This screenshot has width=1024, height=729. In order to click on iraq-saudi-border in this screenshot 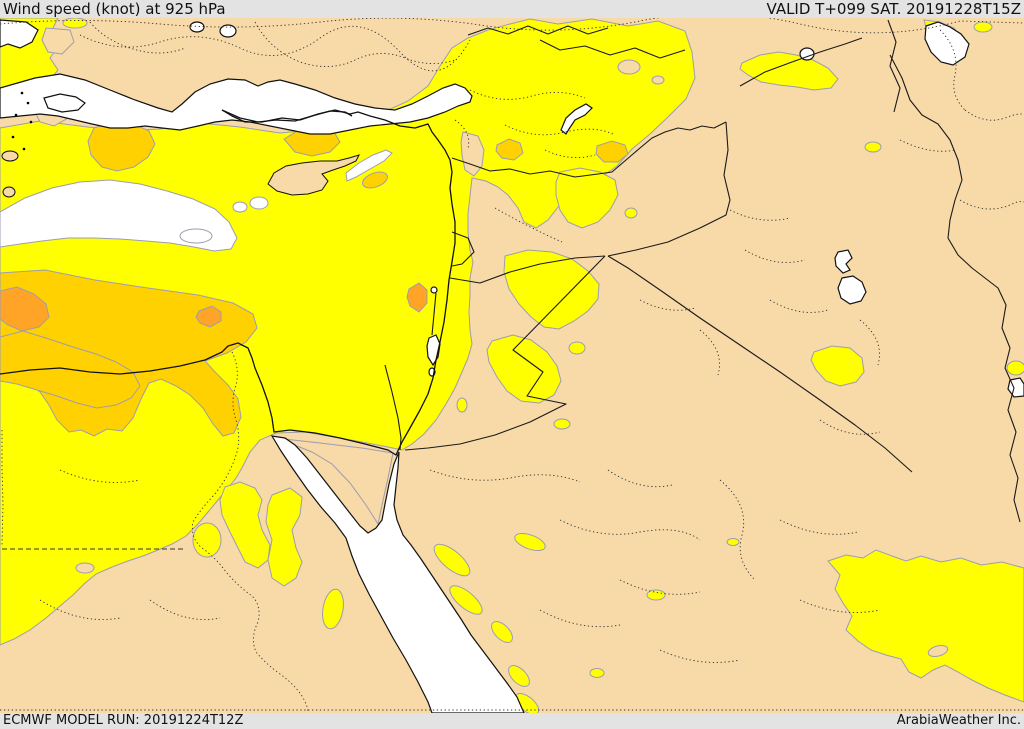, I will do `click(760, 364)`.